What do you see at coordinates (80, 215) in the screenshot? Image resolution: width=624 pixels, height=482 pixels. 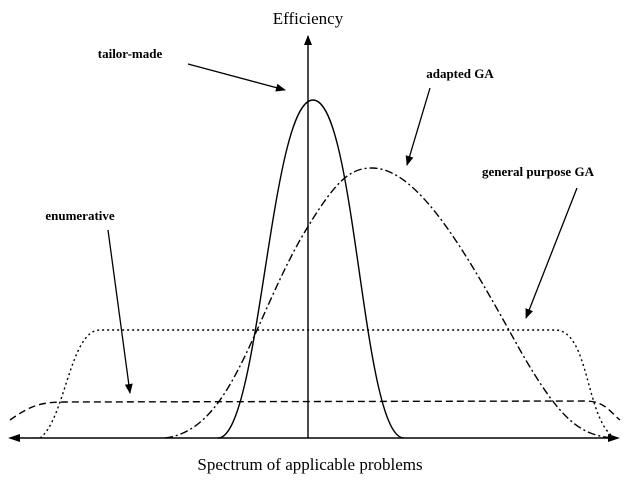 I see `label-enumerative: enumerative` at bounding box center [80, 215].